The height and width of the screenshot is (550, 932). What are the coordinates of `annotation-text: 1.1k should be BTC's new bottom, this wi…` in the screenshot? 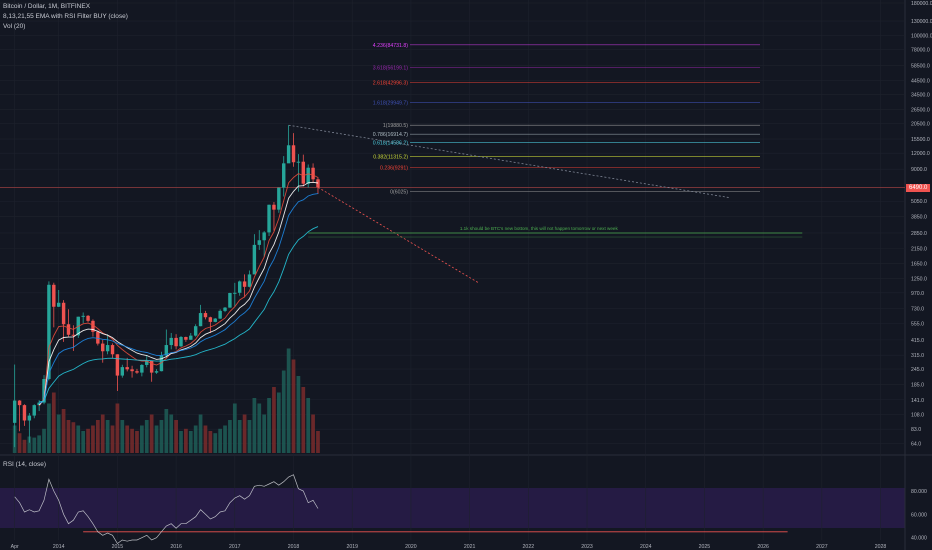 It's located at (539, 228).